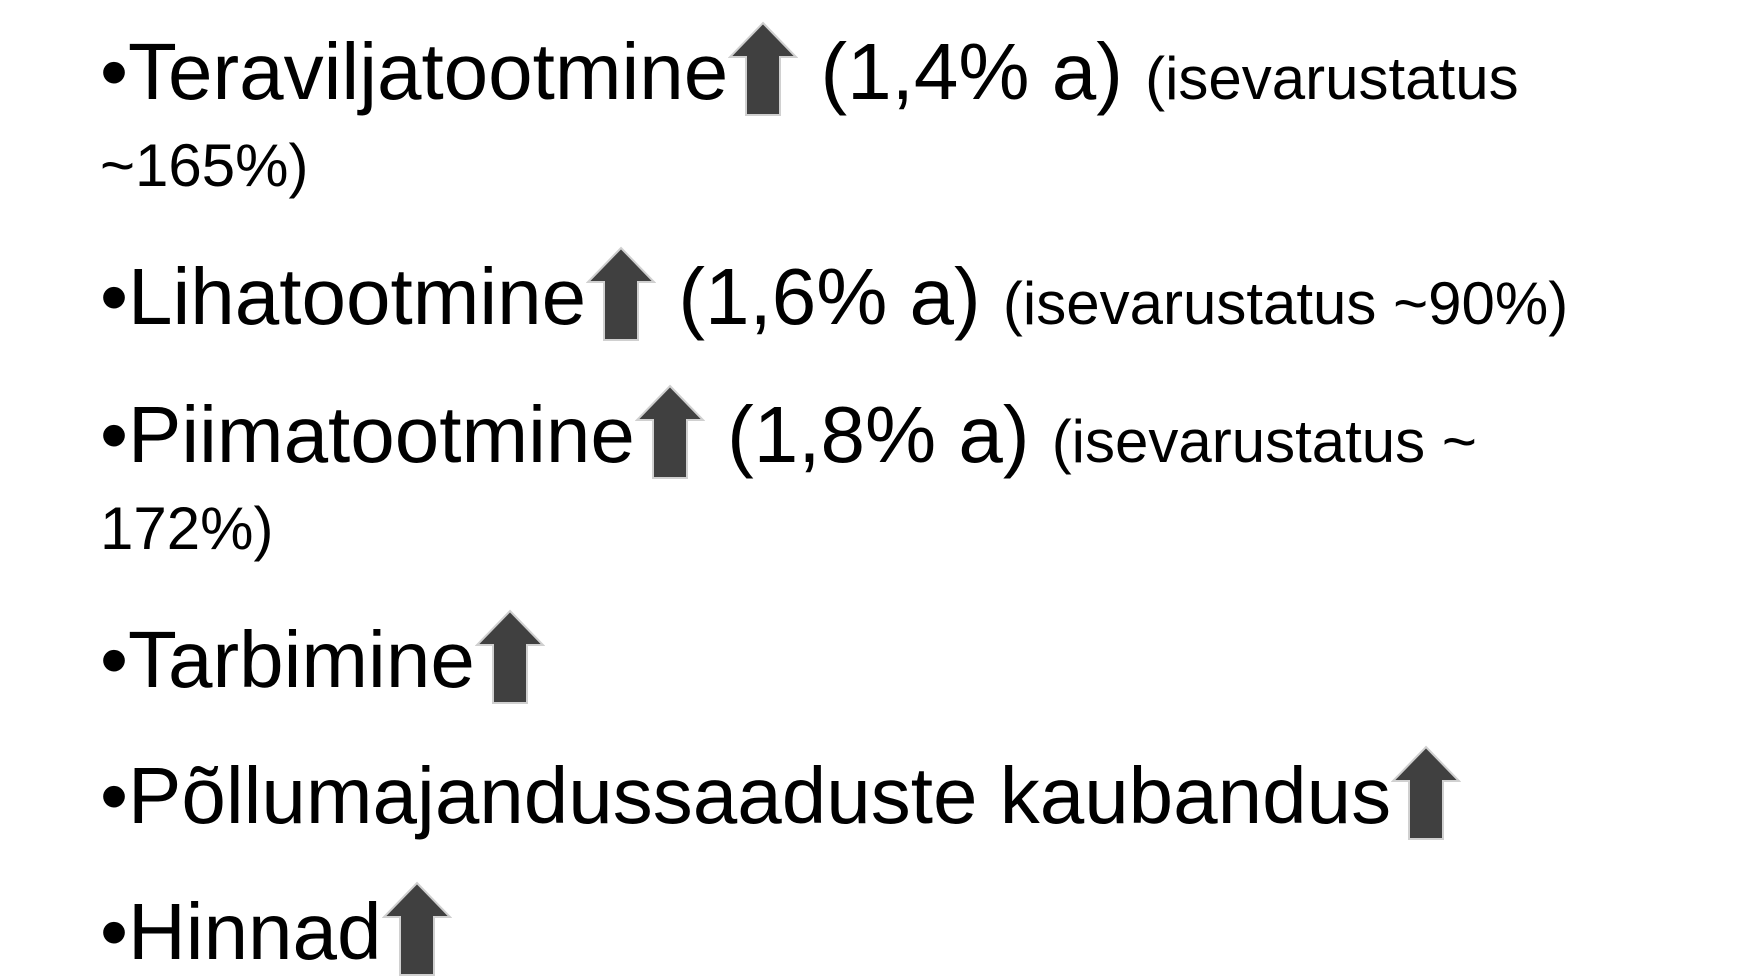 The height and width of the screenshot is (977, 1755). I want to click on item-label: Hinnad, so click(255, 931).